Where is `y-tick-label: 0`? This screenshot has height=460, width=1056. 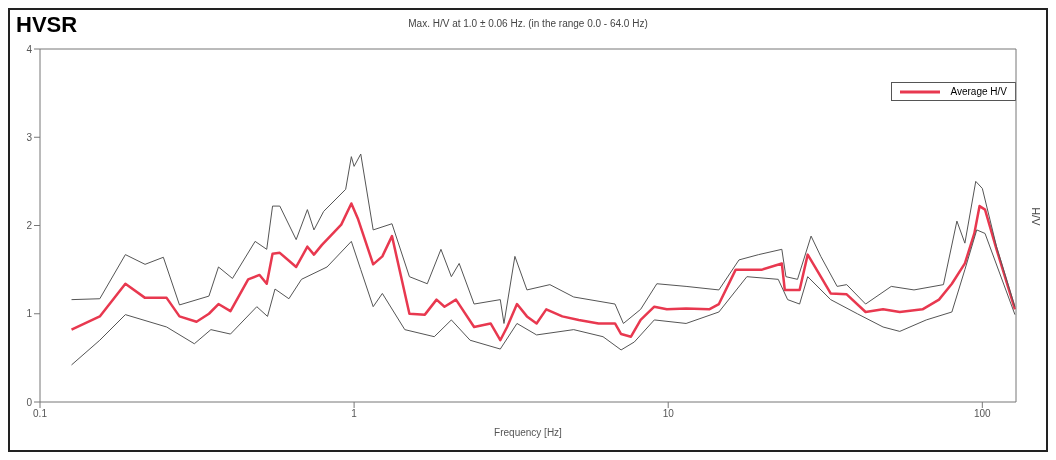
y-tick-label: 0 is located at coordinates (29, 402).